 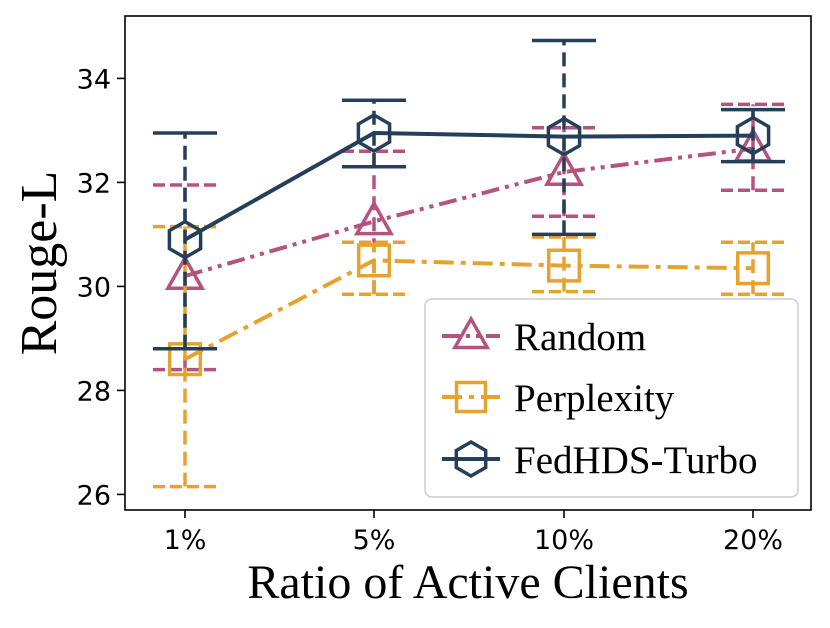 I want to click on x-tick-label: 5%, so click(x=374, y=540).